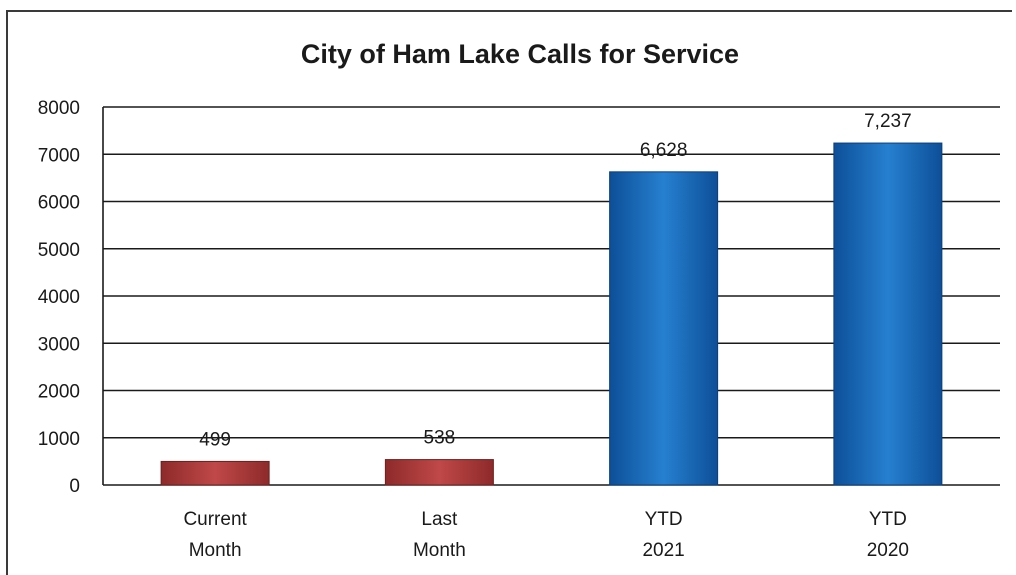 The height and width of the screenshot is (575, 1016). I want to click on x-tick-label: YTD 2021, so click(663, 535).